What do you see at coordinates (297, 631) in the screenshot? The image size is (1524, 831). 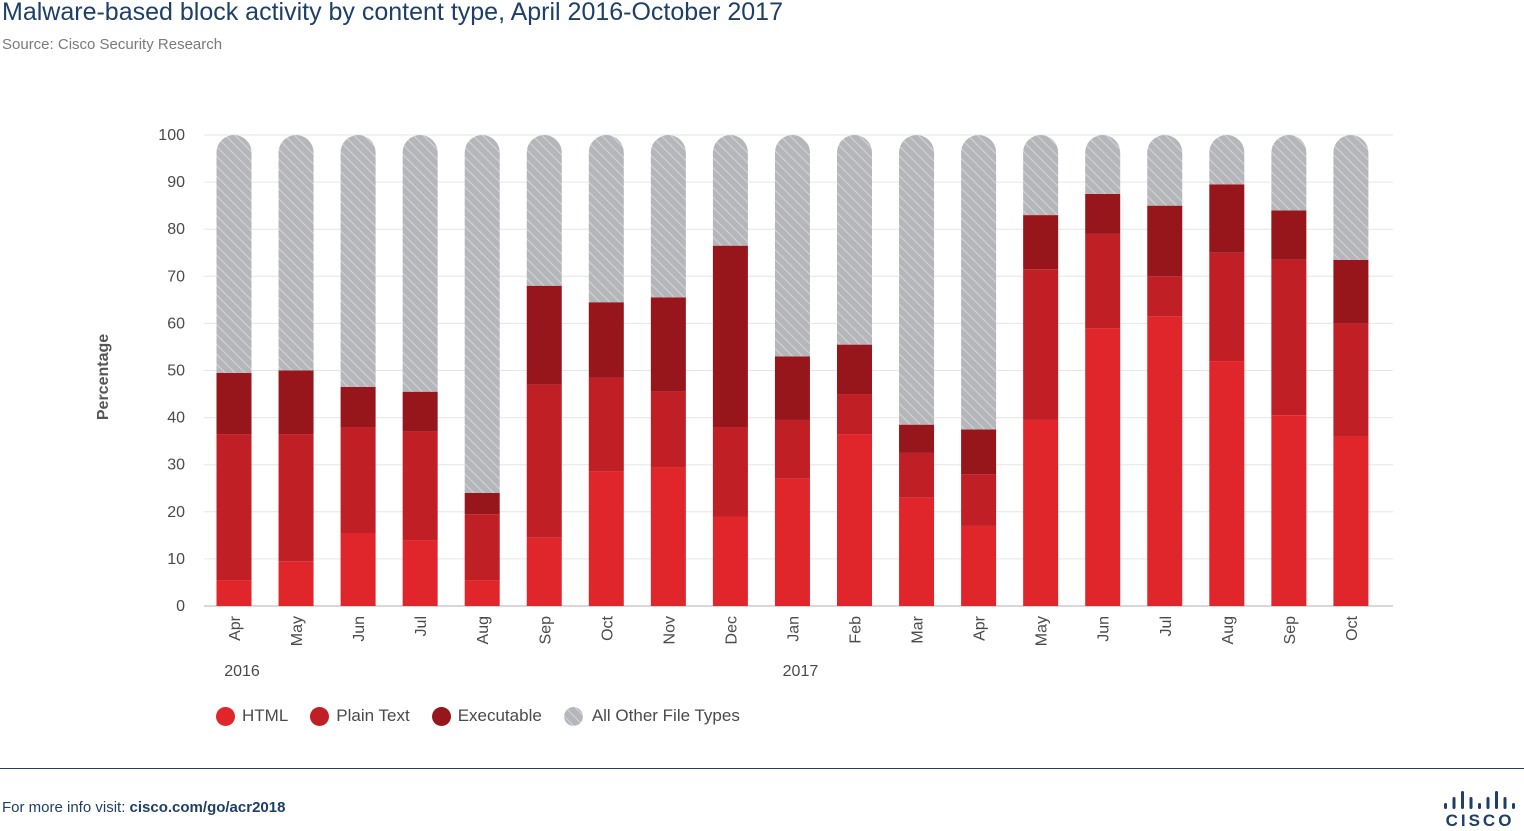 I see `x-tick-label: May` at bounding box center [297, 631].